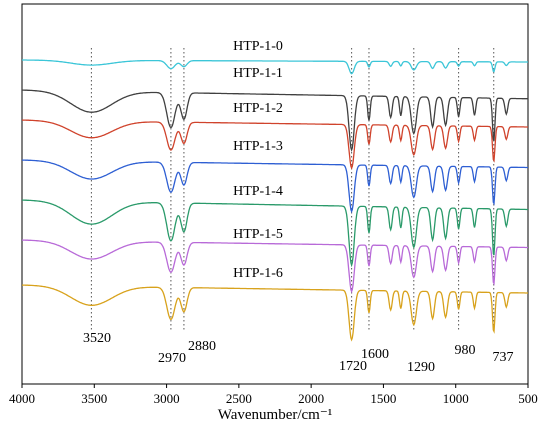 The image size is (550, 434). I want to click on x-tick-label: 3000, so click(167, 398).